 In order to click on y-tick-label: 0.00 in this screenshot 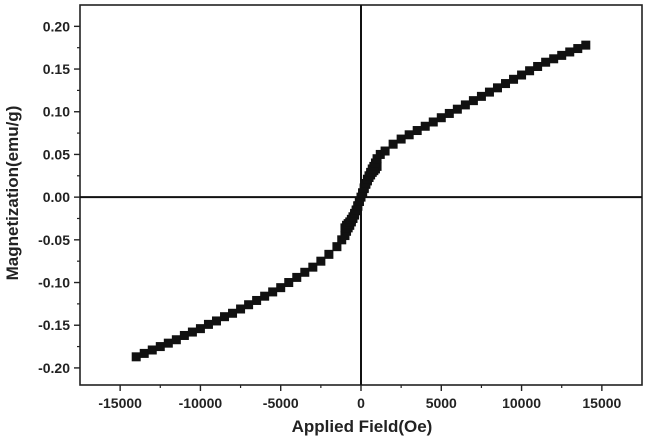, I will do `click(56, 197)`.